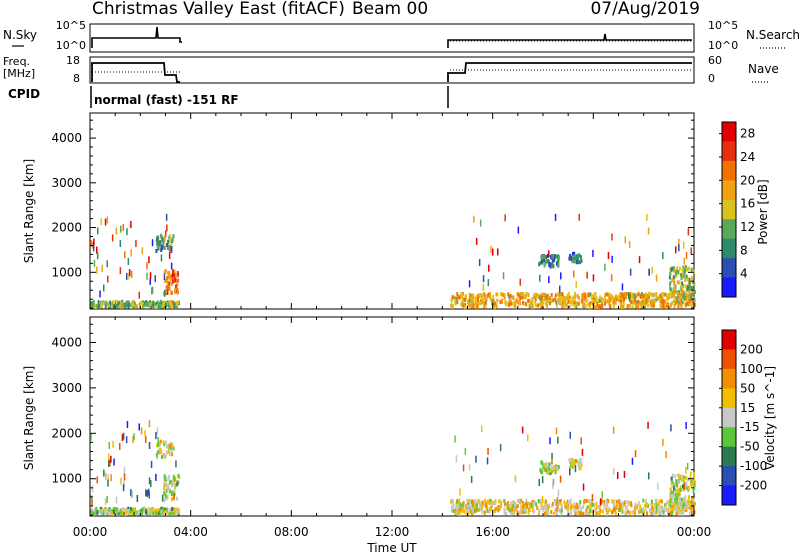  Describe the element at coordinates (729, 359) in the screenshot. I see `velocity-colorbar-swatch` at that location.